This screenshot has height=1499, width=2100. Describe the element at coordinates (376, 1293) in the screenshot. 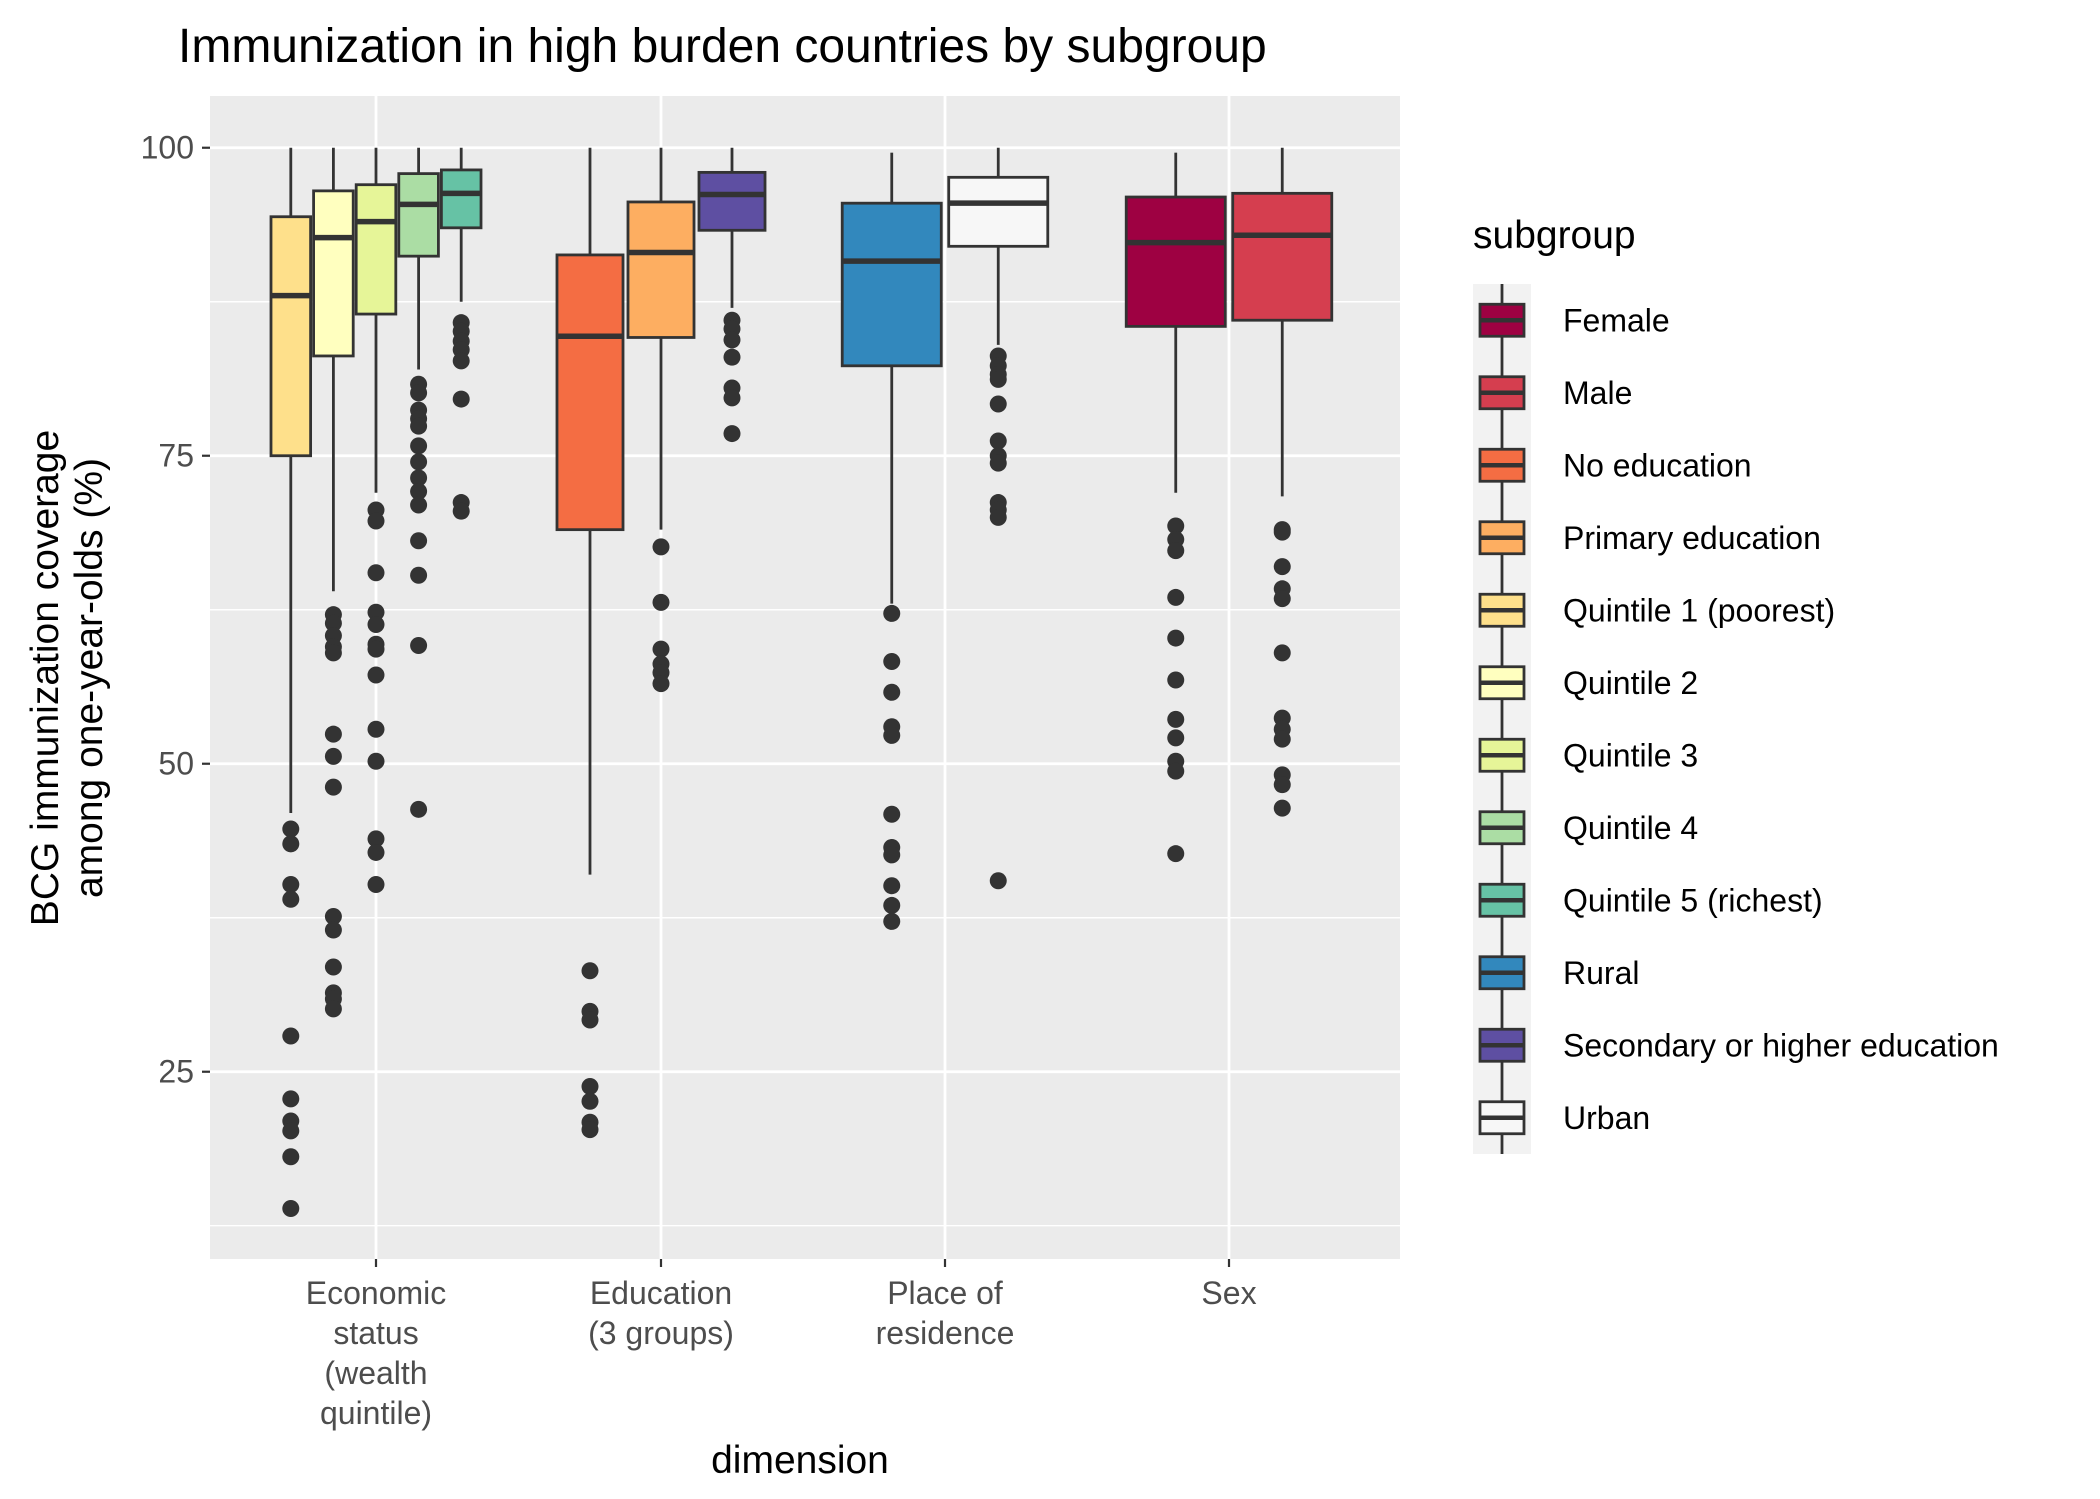

I see `x-tick-label-econ-line-1: Economic` at that location.